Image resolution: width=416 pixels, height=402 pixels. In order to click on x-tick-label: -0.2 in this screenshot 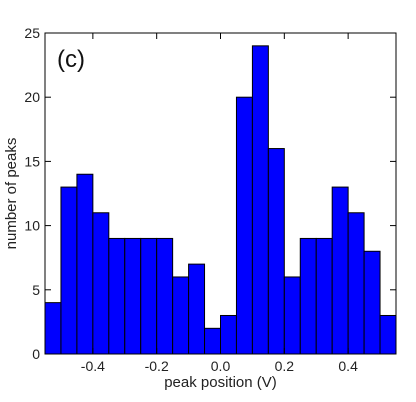, I will do `click(157, 366)`.